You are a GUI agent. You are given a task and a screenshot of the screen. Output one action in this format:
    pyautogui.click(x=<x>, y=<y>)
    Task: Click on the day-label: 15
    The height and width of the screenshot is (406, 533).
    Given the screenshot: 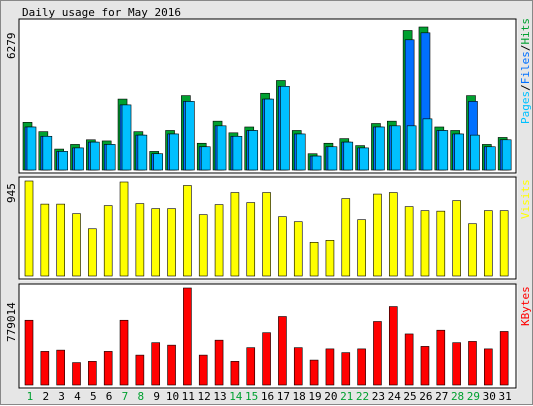 What is the action you would take?
    pyautogui.click(x=251, y=396)
    